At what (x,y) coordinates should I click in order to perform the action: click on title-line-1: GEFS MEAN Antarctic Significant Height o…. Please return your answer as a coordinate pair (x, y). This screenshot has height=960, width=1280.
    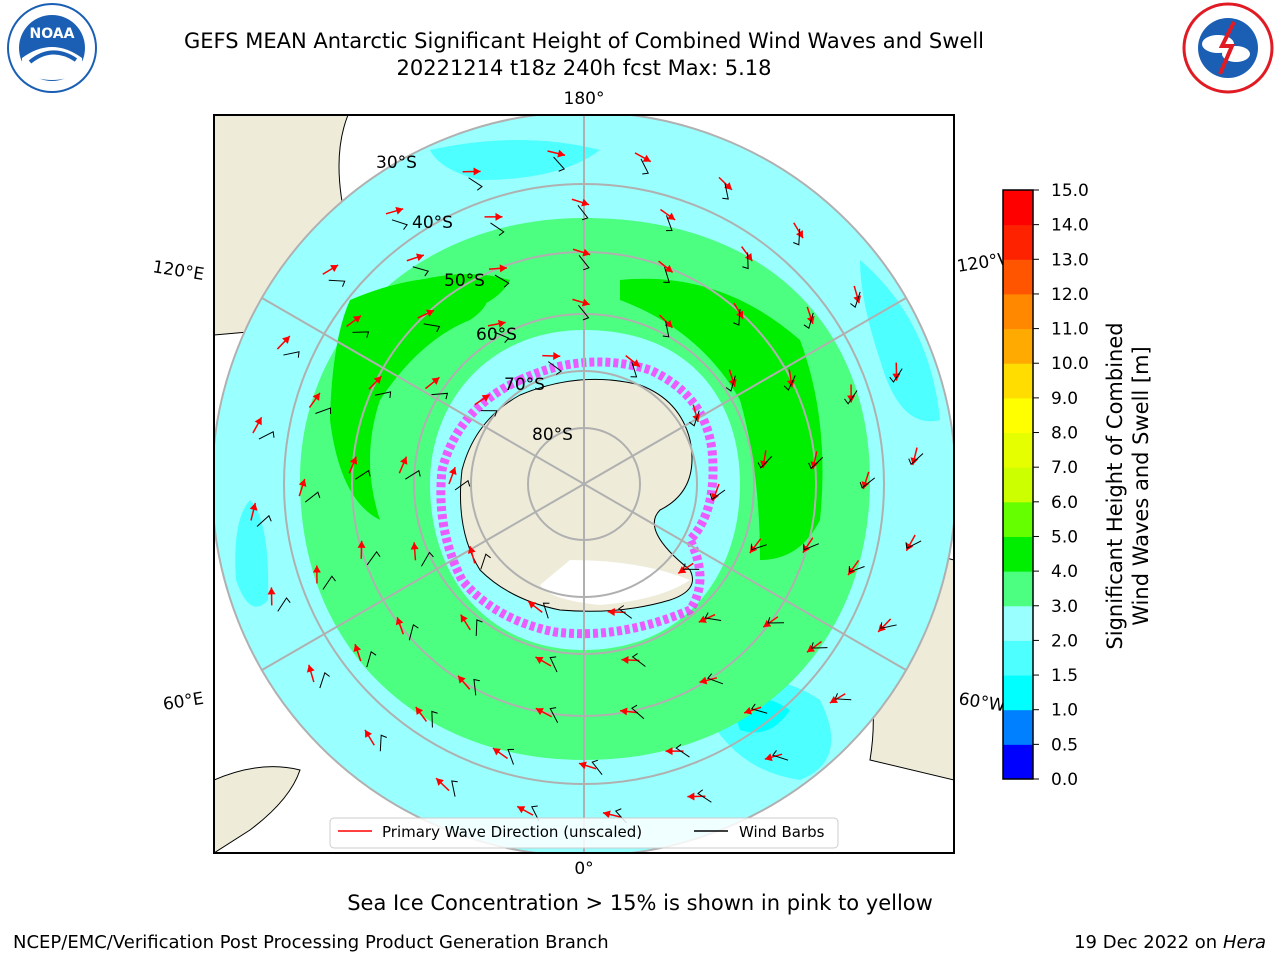
    Looking at the image, I should click on (584, 41).